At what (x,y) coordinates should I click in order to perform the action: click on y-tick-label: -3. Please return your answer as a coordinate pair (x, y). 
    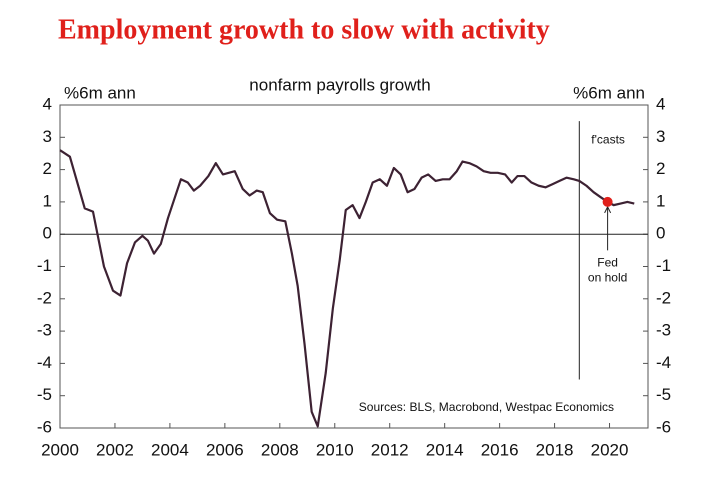
    Looking at the image, I should click on (44, 330).